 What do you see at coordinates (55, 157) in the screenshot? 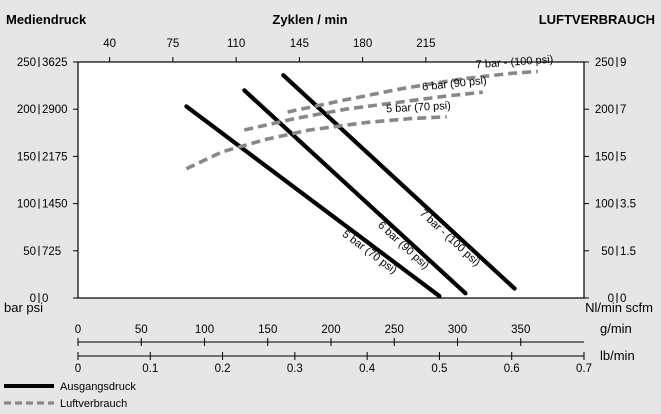
I see `psi-tick-label: 2175` at bounding box center [55, 157].